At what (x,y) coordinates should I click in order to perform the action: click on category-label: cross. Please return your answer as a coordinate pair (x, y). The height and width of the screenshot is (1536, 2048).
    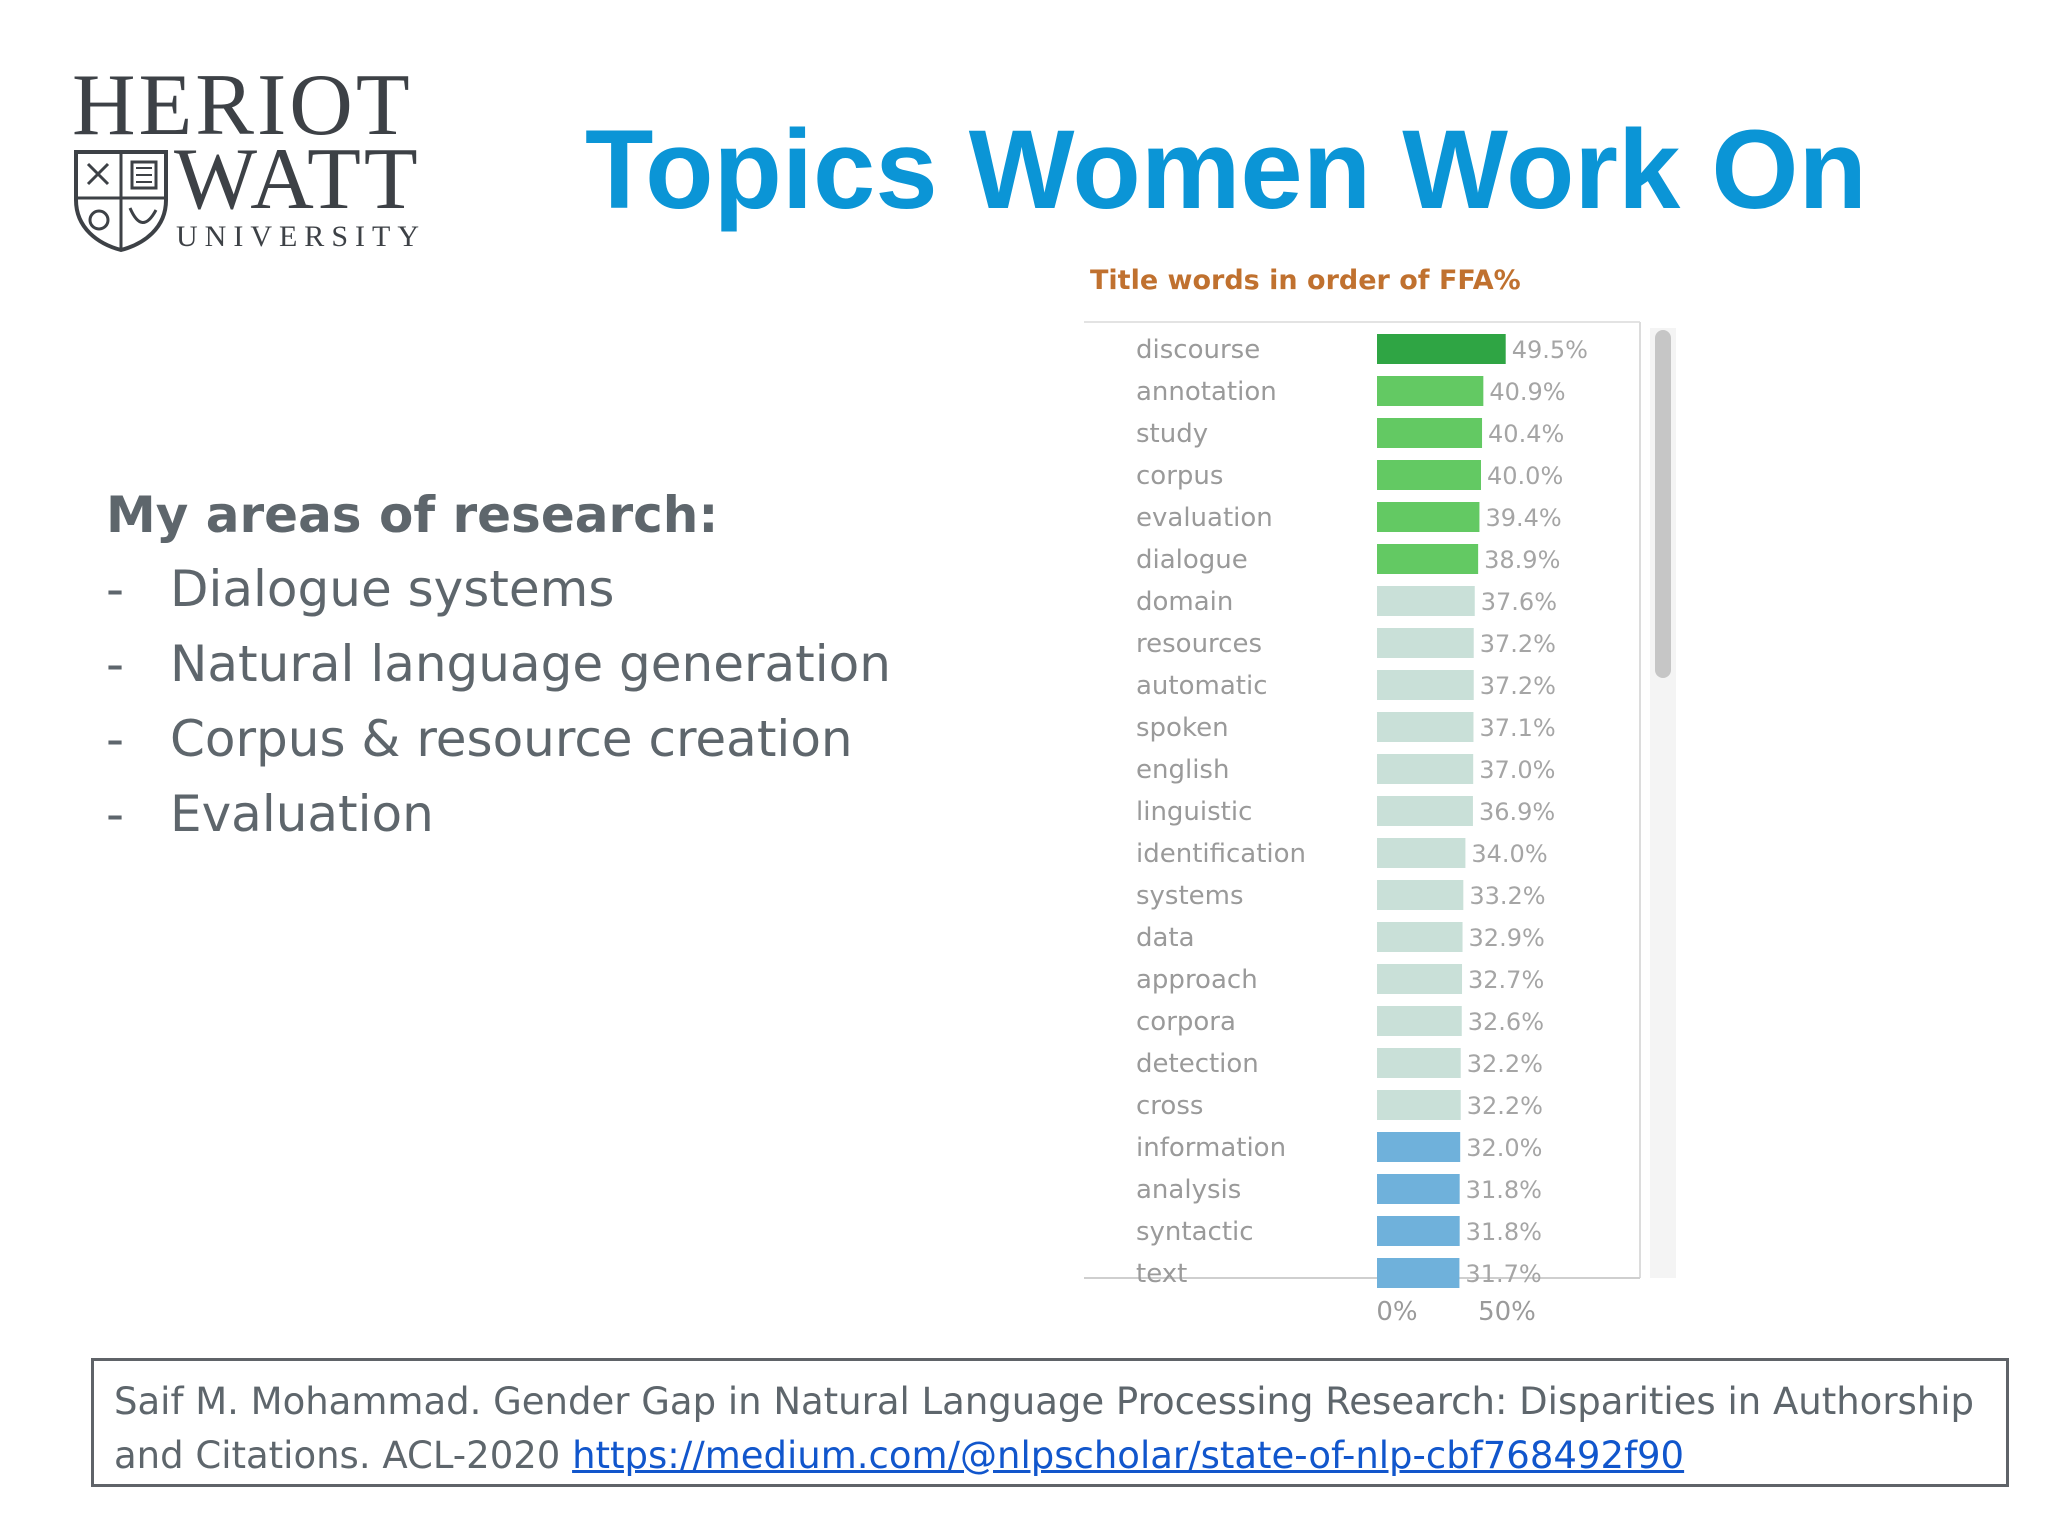
    Looking at the image, I should click on (1169, 1106).